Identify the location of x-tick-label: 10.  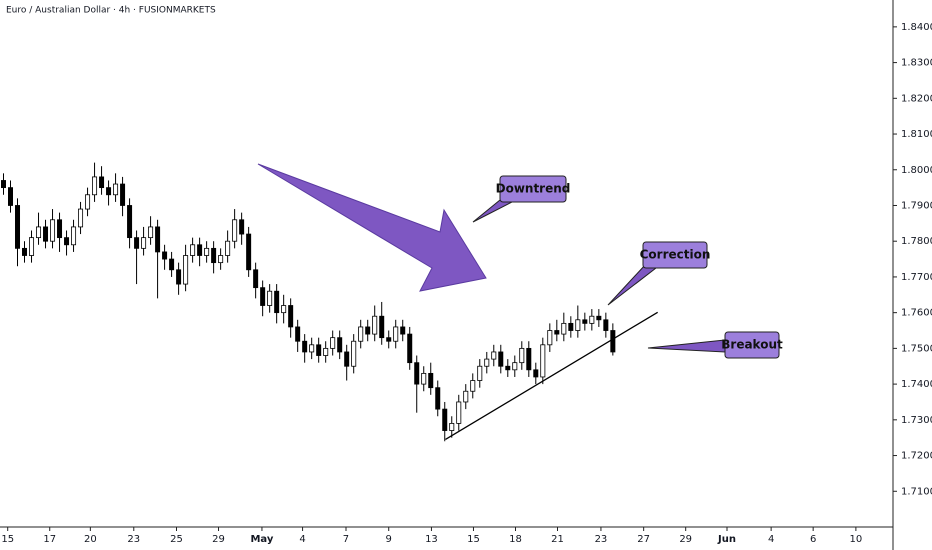
(856, 539).